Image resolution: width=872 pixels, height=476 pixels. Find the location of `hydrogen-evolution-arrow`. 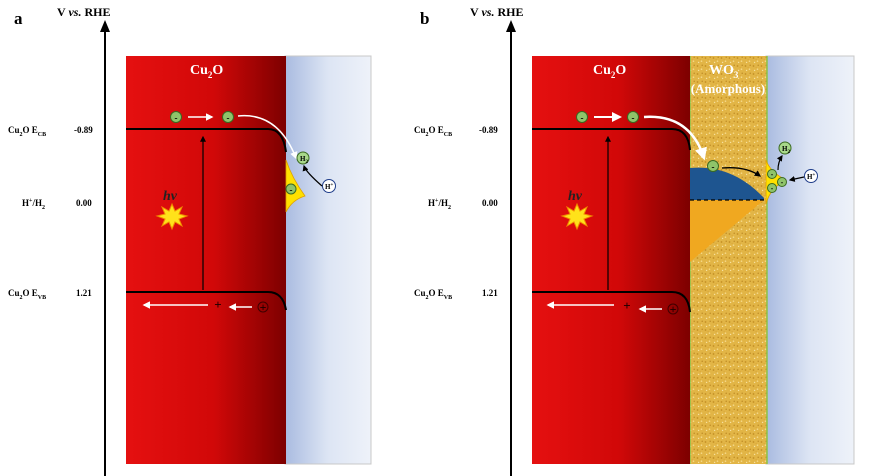

hydrogen-evolution-arrow is located at coordinates (779, 163).